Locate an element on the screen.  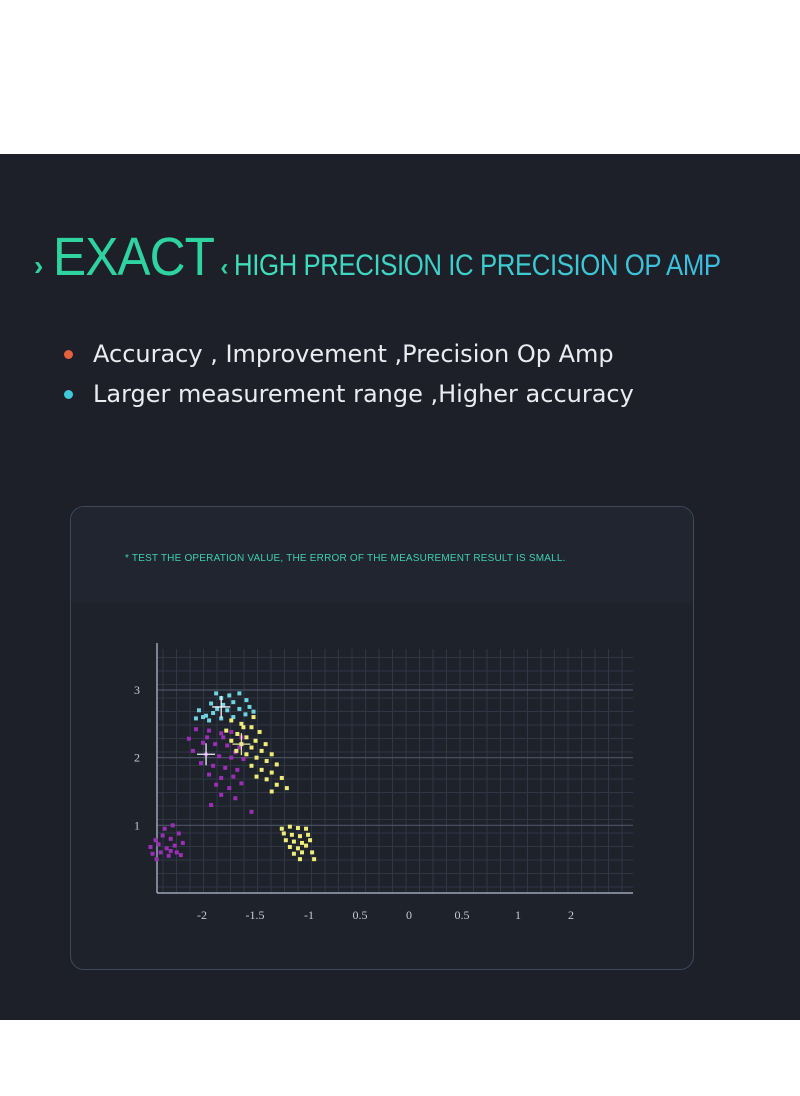
y-tick-label: 3 is located at coordinates (137, 690).